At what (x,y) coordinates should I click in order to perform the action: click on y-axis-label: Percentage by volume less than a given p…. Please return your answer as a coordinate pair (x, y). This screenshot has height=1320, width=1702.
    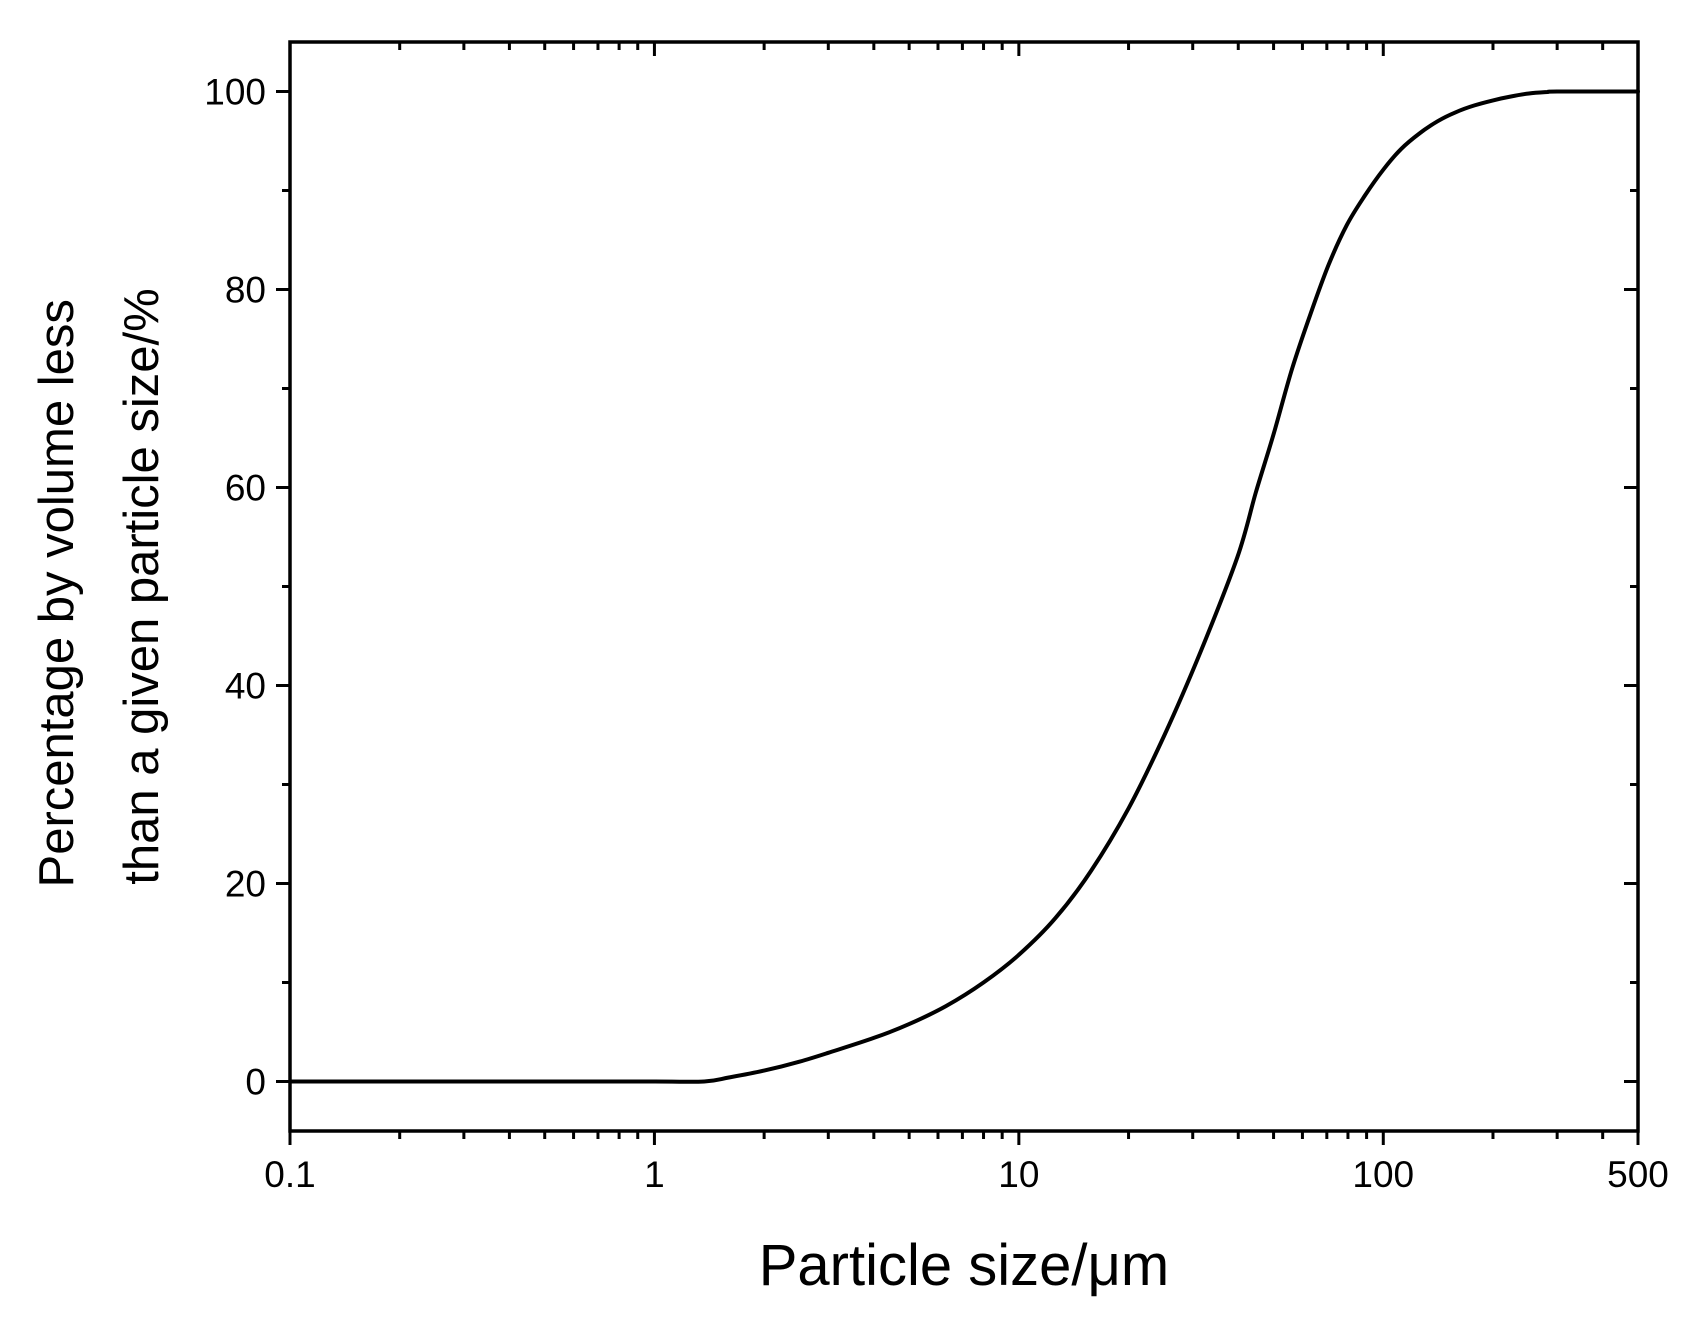
    Looking at the image, I should click on (99, 587).